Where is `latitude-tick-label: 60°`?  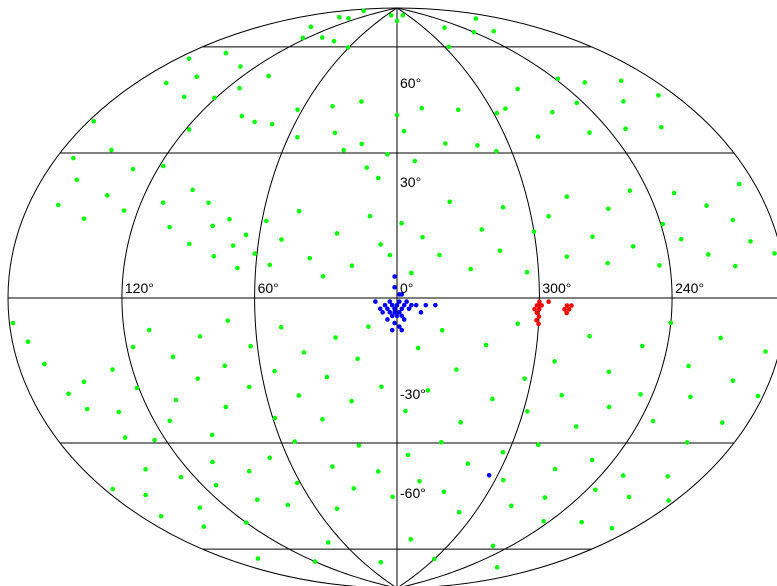 latitude-tick-label: 60° is located at coordinates (410, 83).